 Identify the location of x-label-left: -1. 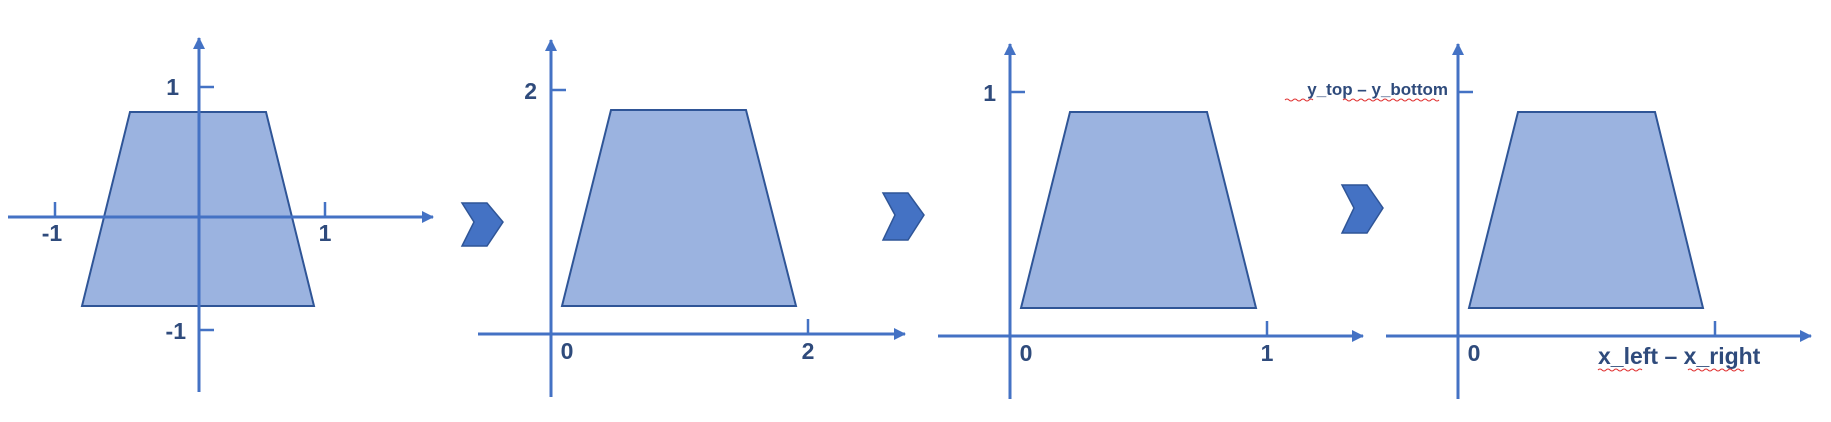
(52, 233).